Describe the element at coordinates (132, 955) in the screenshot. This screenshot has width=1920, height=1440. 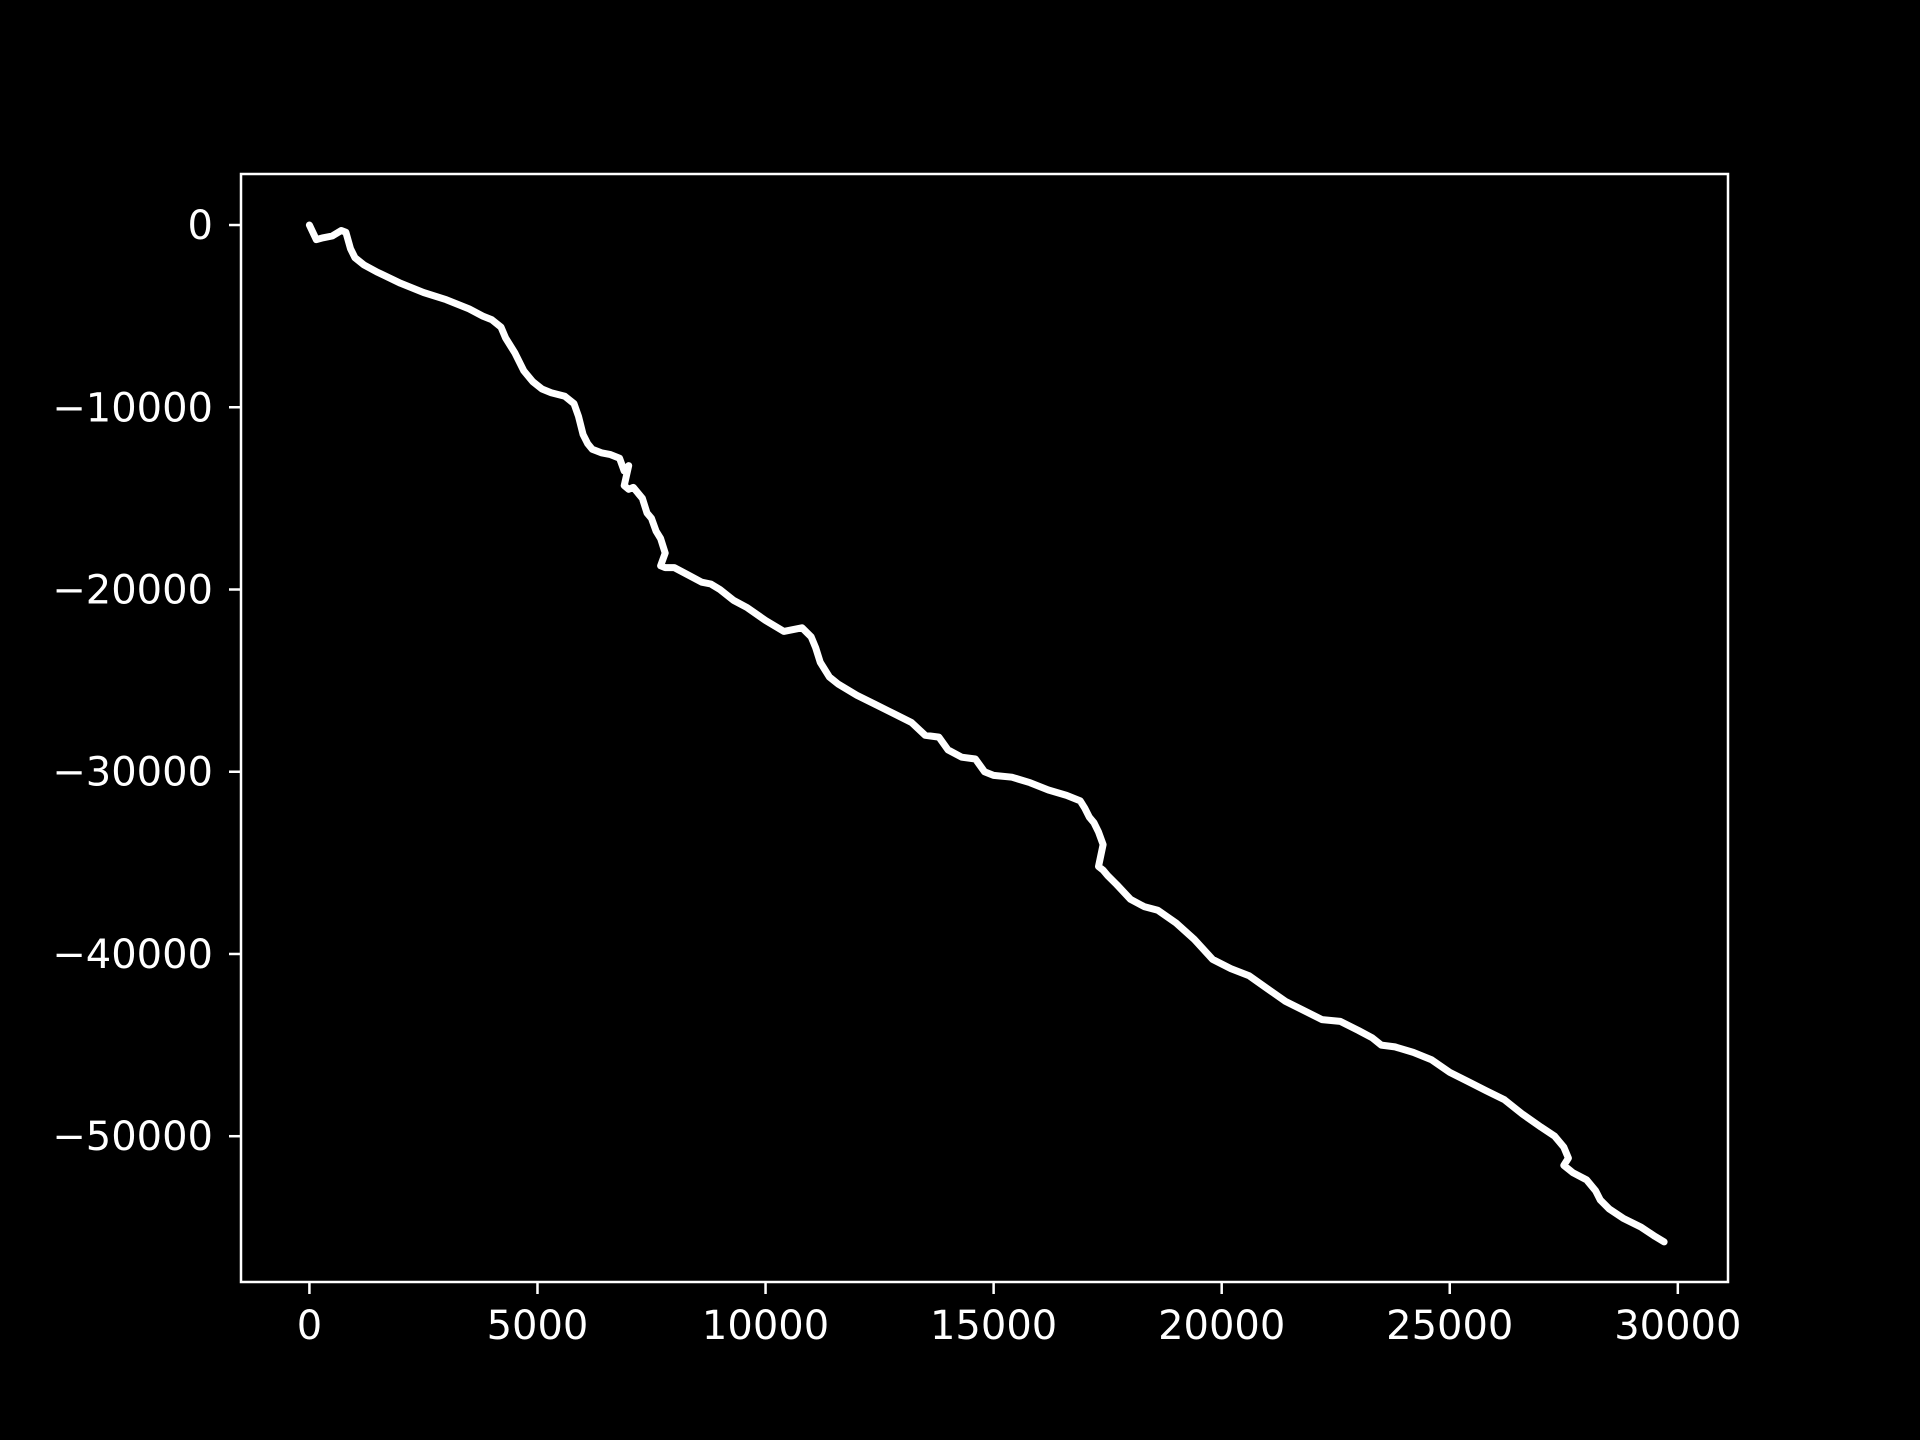
I see `y-tick-label: −40000` at that location.